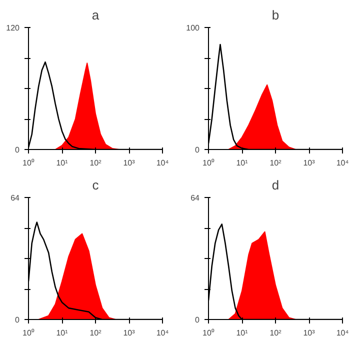  Describe the element at coordinates (13, 28) in the screenshot. I see `y-tick-label: 120` at that location.